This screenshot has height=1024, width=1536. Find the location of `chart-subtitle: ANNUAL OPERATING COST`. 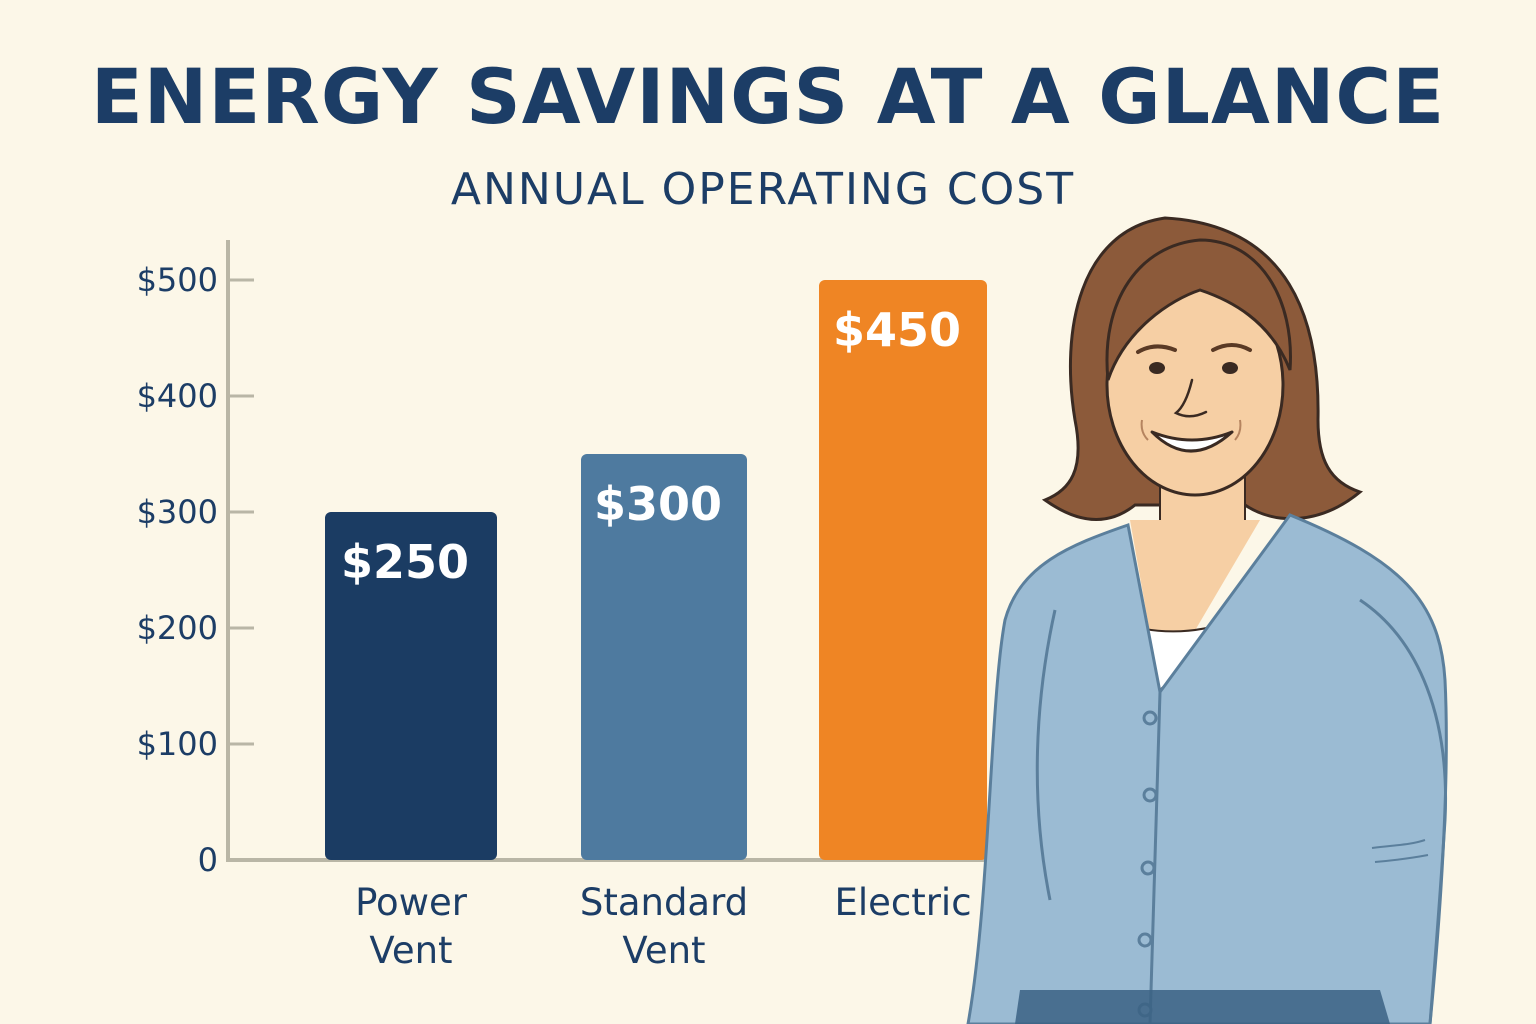

chart-subtitle: ANNUAL OPERATING COST is located at coordinates (763, 189).